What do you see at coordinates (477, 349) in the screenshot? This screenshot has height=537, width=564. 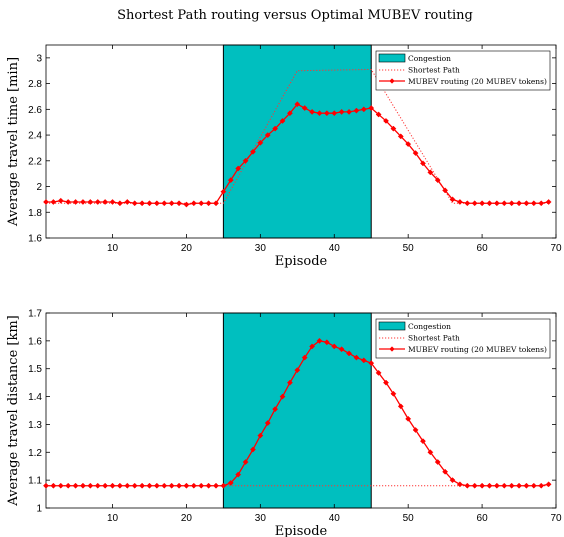 I see `legend-entry-3: MUBEV routing (20 MUBEV tokens)` at bounding box center [477, 349].